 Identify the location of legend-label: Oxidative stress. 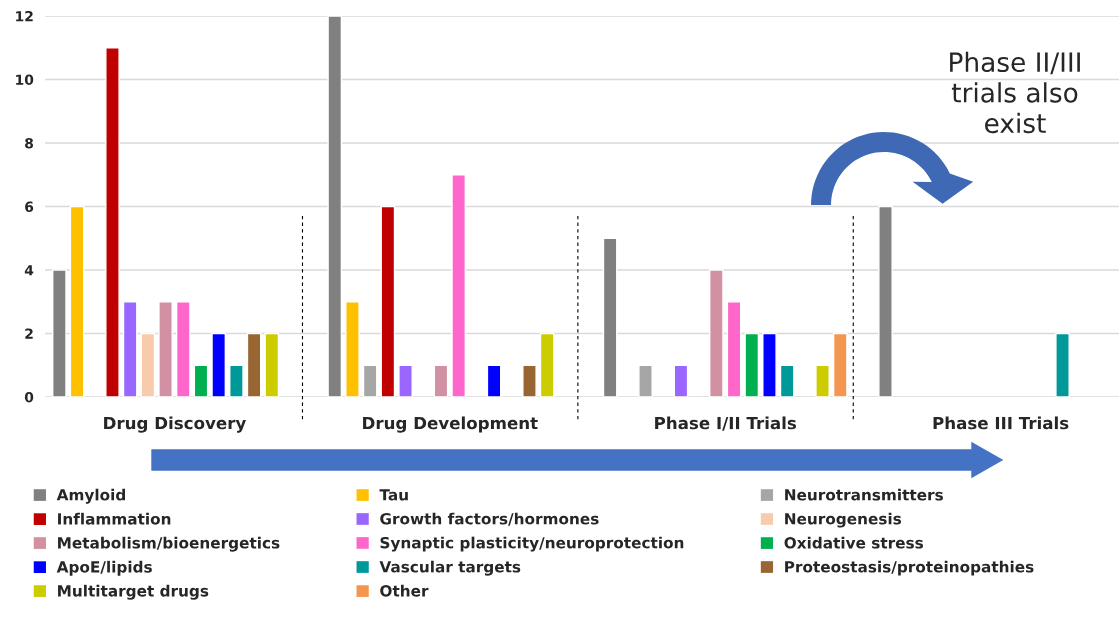
(853, 542).